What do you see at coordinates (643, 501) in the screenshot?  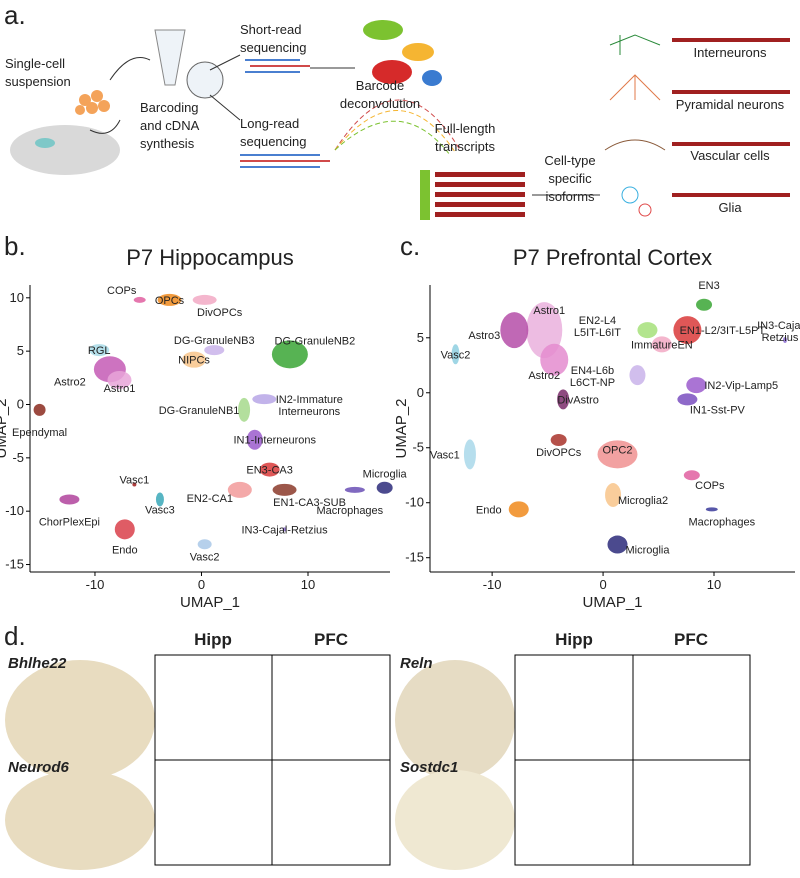 I see `cluster-label: Microglia2` at bounding box center [643, 501].